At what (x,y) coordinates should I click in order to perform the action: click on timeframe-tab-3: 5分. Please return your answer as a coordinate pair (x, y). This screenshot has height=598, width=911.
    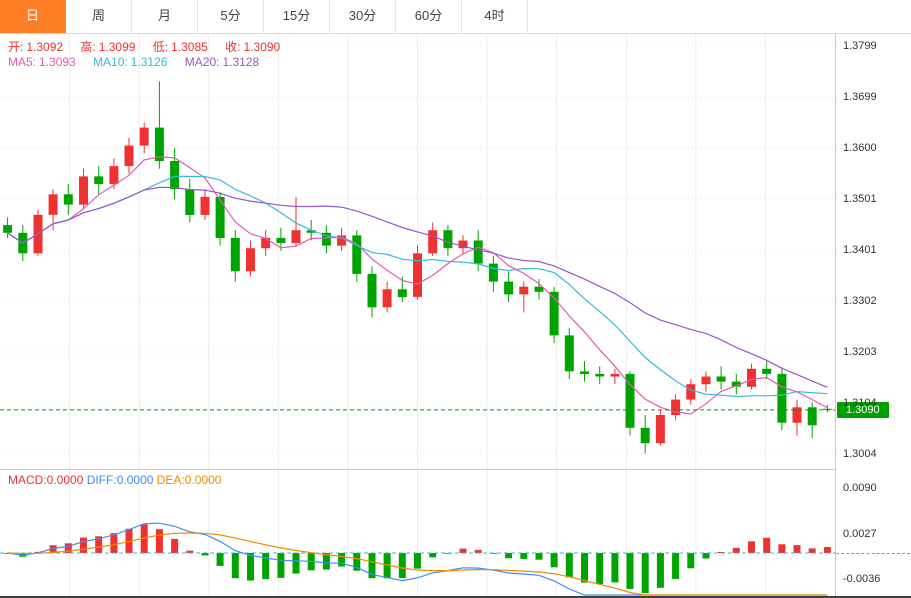
    Looking at the image, I should click on (231, 16).